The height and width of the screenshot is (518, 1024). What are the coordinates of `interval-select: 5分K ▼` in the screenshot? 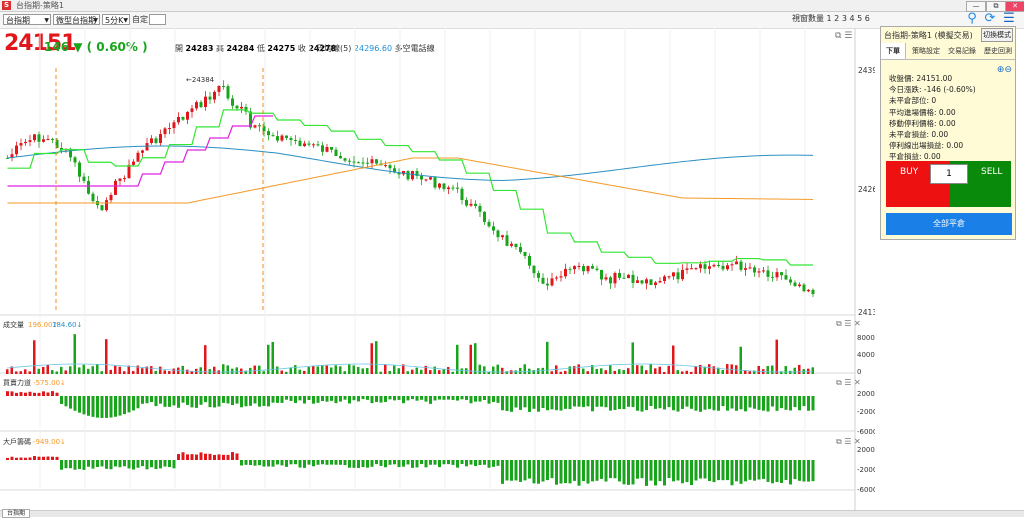 It's located at (116, 19).